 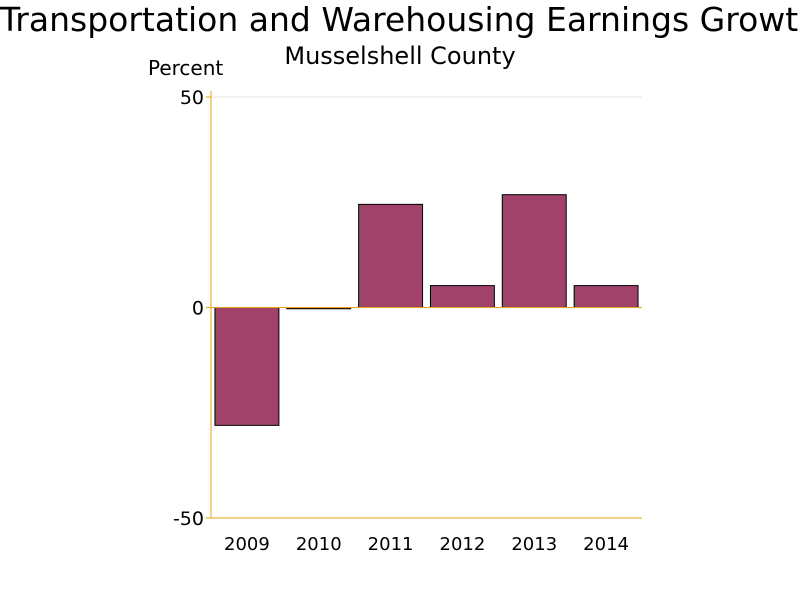 What do you see at coordinates (462, 297) in the screenshot?
I see `bar-2012` at bounding box center [462, 297].